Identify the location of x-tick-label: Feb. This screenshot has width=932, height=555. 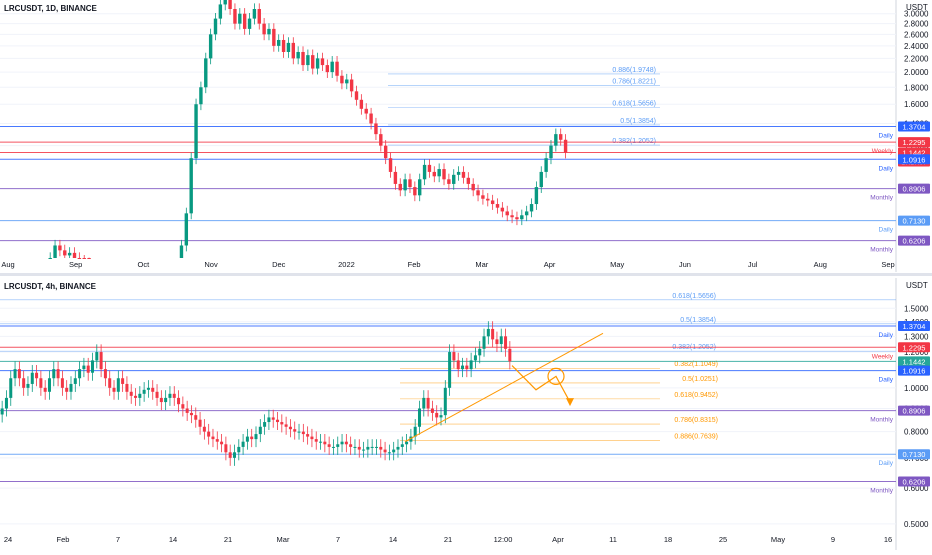
(63, 539).